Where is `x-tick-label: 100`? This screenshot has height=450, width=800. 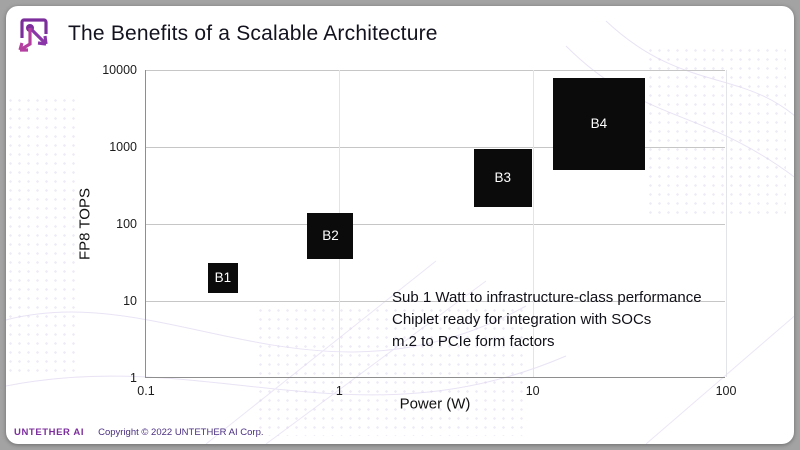
x-tick-label: 100 is located at coordinates (726, 391).